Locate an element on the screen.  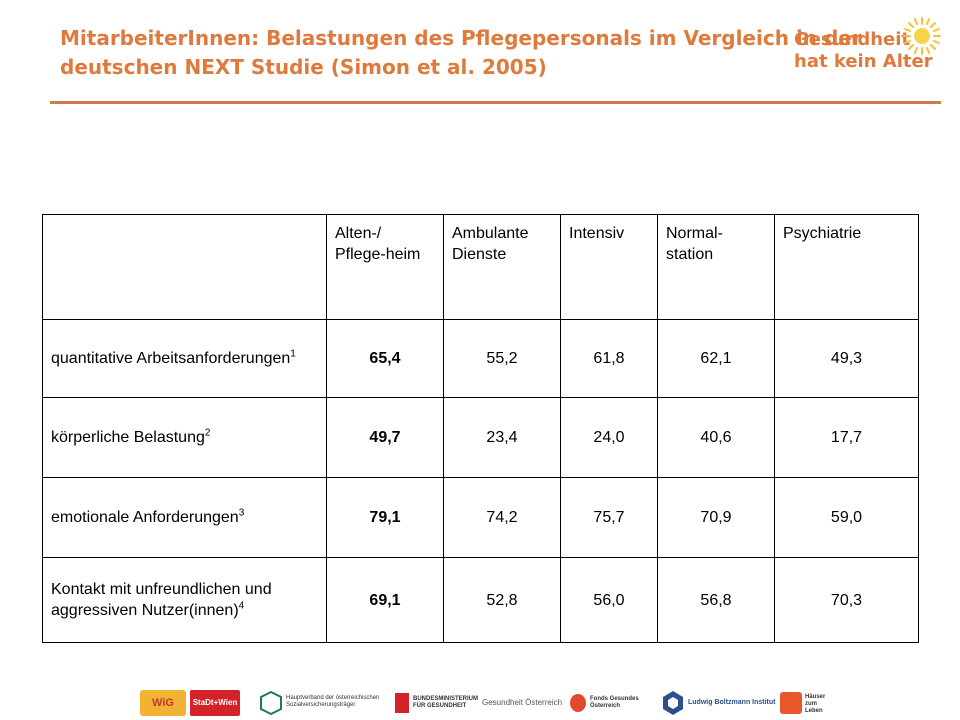
row-label: quantitative Arbeitsanforderungen1 is located at coordinates (184, 358).